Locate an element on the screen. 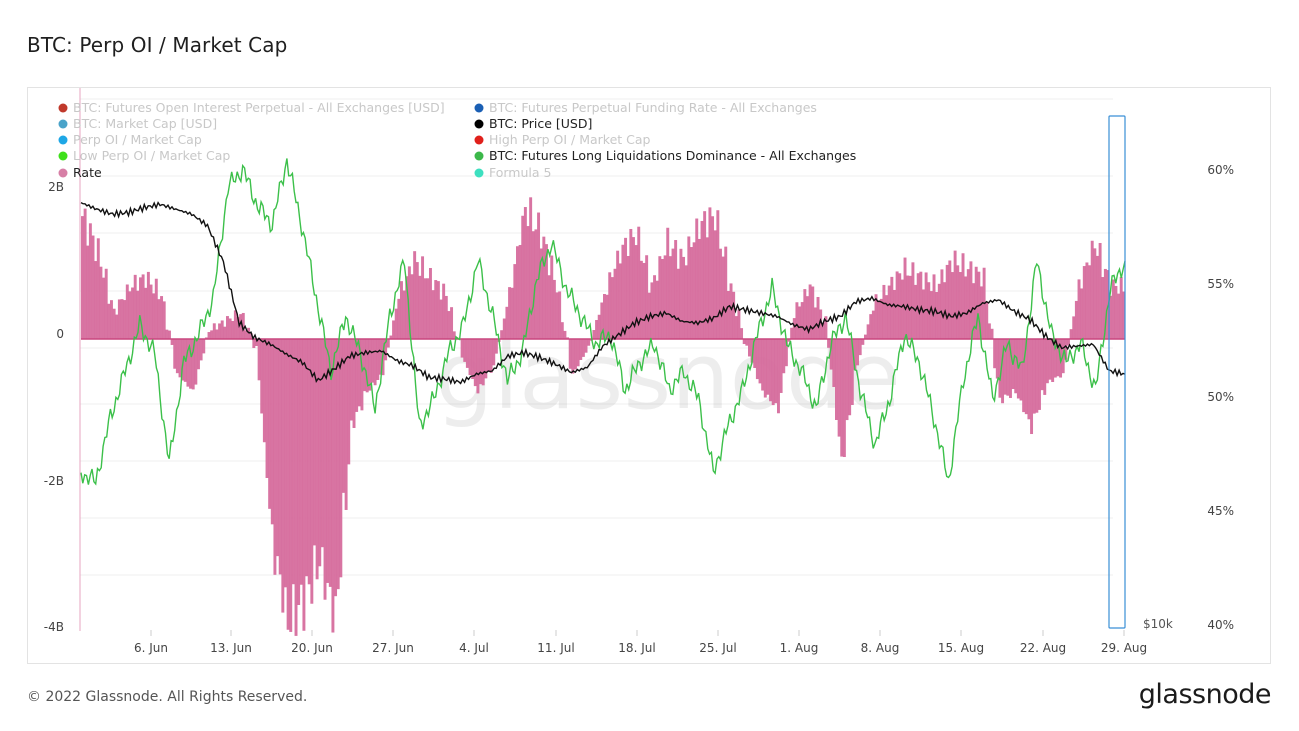 The width and height of the screenshot is (1299, 731). legend-item: BTC: Price [USD] is located at coordinates (533, 123).